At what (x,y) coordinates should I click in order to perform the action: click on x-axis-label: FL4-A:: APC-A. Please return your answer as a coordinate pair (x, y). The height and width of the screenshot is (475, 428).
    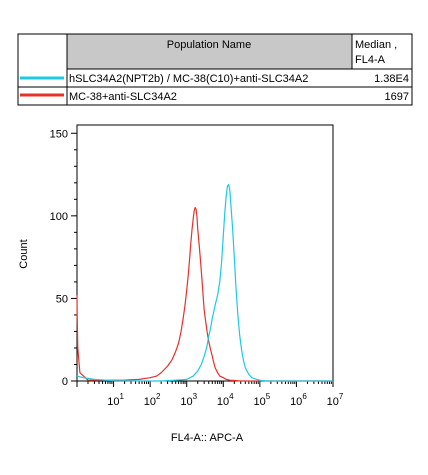
    Looking at the image, I should click on (207, 438).